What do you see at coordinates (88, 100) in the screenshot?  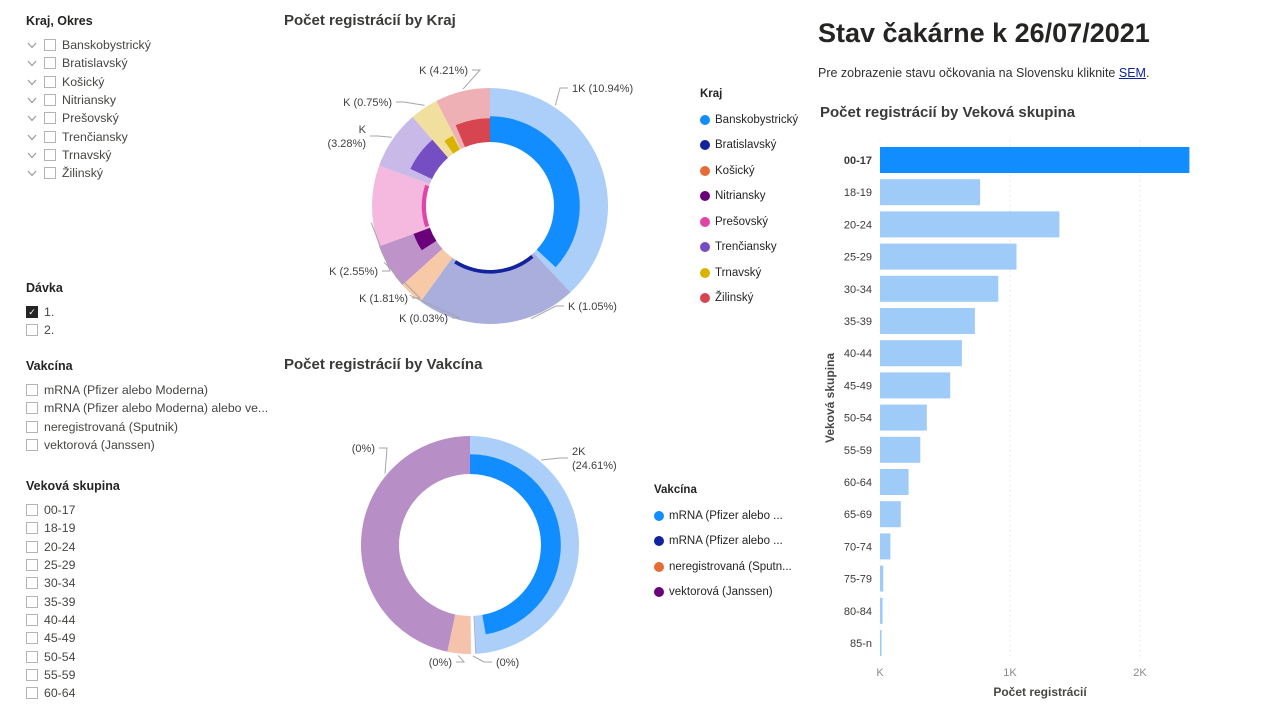 I see `slicer-item-nitriansky: Nitriansky` at bounding box center [88, 100].